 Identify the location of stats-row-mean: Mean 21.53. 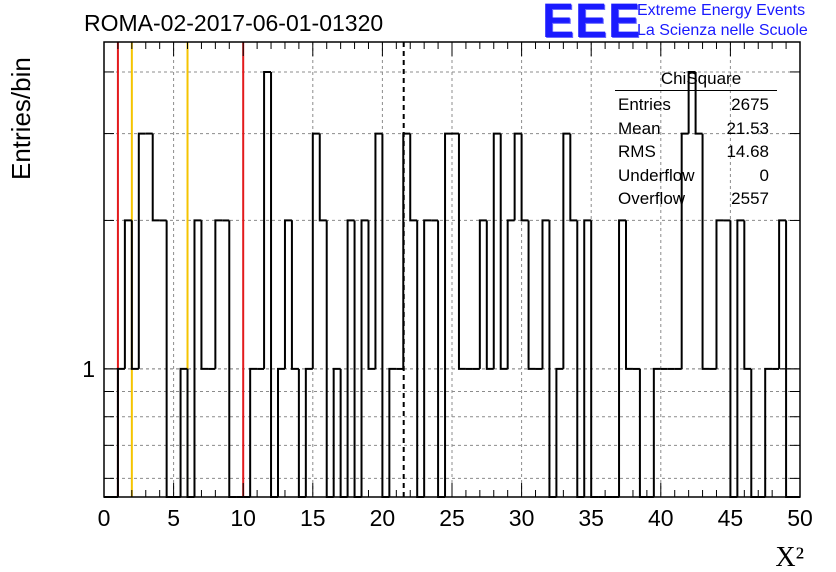
(694, 129).